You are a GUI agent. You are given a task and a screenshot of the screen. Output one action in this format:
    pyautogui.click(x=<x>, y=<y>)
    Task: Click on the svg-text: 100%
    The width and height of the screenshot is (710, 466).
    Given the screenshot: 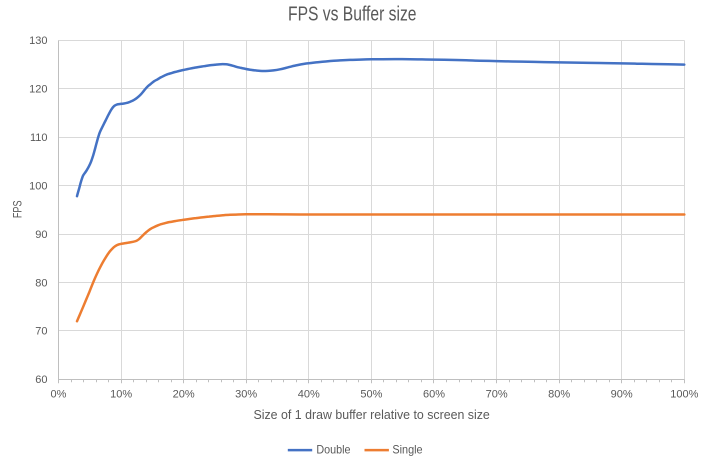 What is the action you would take?
    pyautogui.click(x=684, y=395)
    